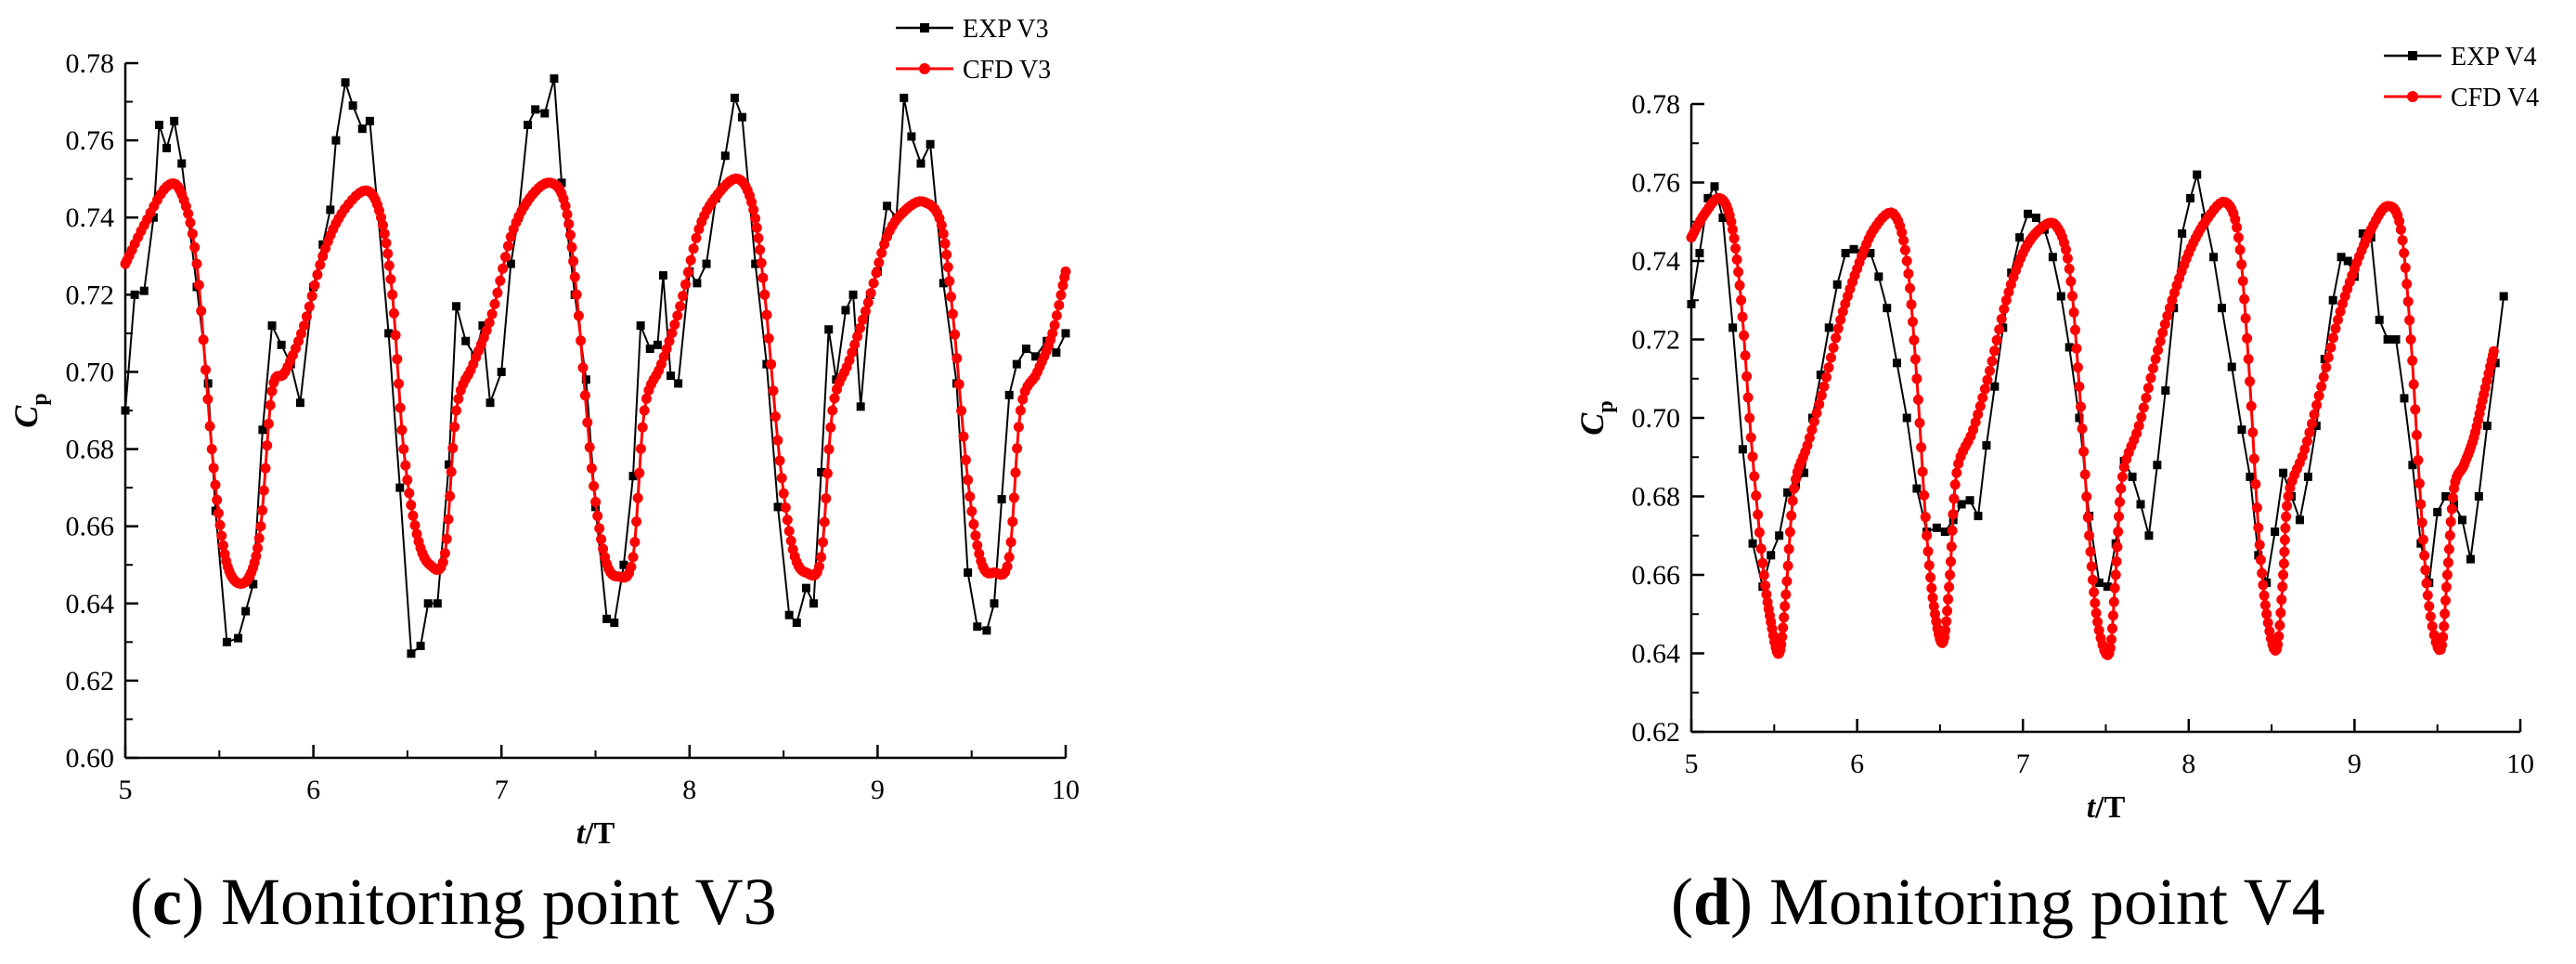 Image resolution: width=2576 pixels, height=964 pixels. What do you see at coordinates (2520, 764) in the screenshot?
I see `v4-xtick-label: 10` at bounding box center [2520, 764].